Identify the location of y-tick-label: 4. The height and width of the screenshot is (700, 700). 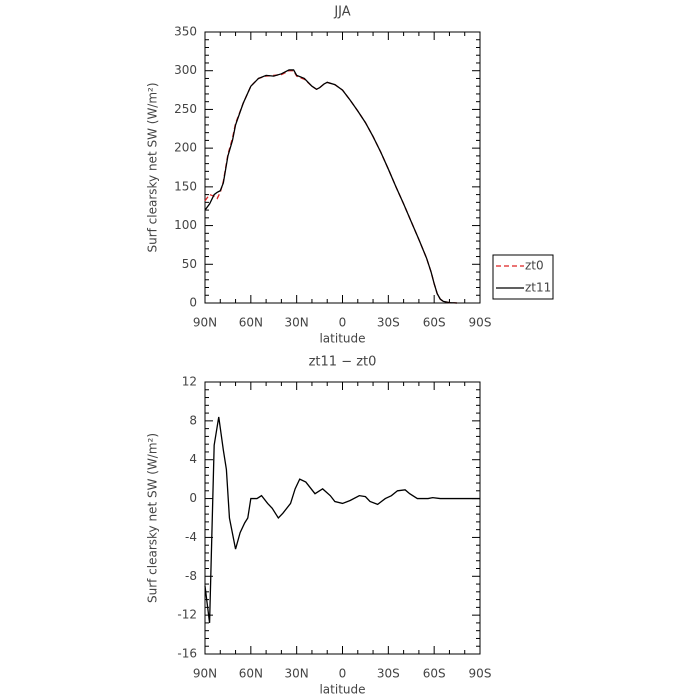
(193, 459).